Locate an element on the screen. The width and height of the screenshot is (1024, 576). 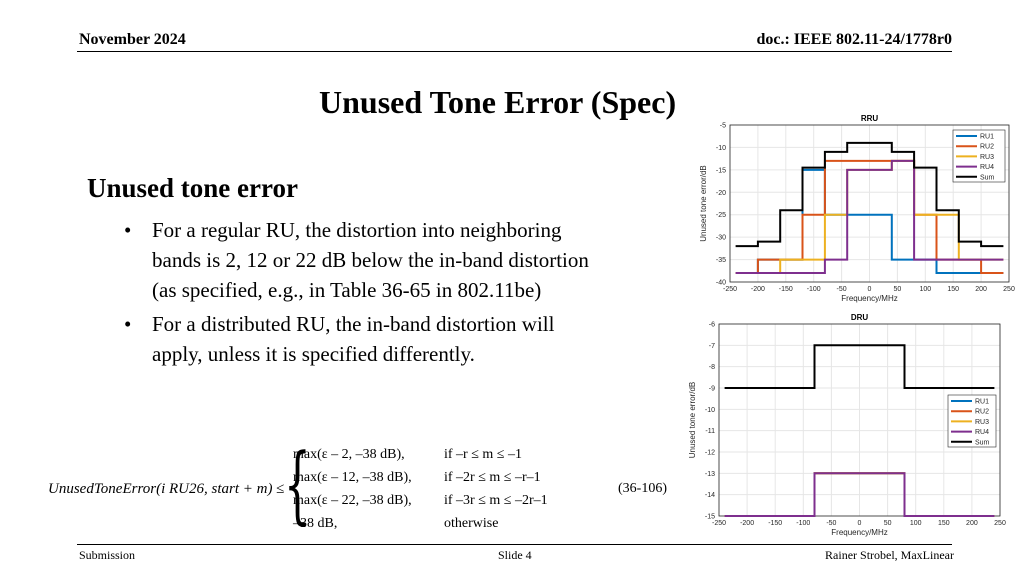
y-tick-label: -5 is located at coordinates (723, 126).